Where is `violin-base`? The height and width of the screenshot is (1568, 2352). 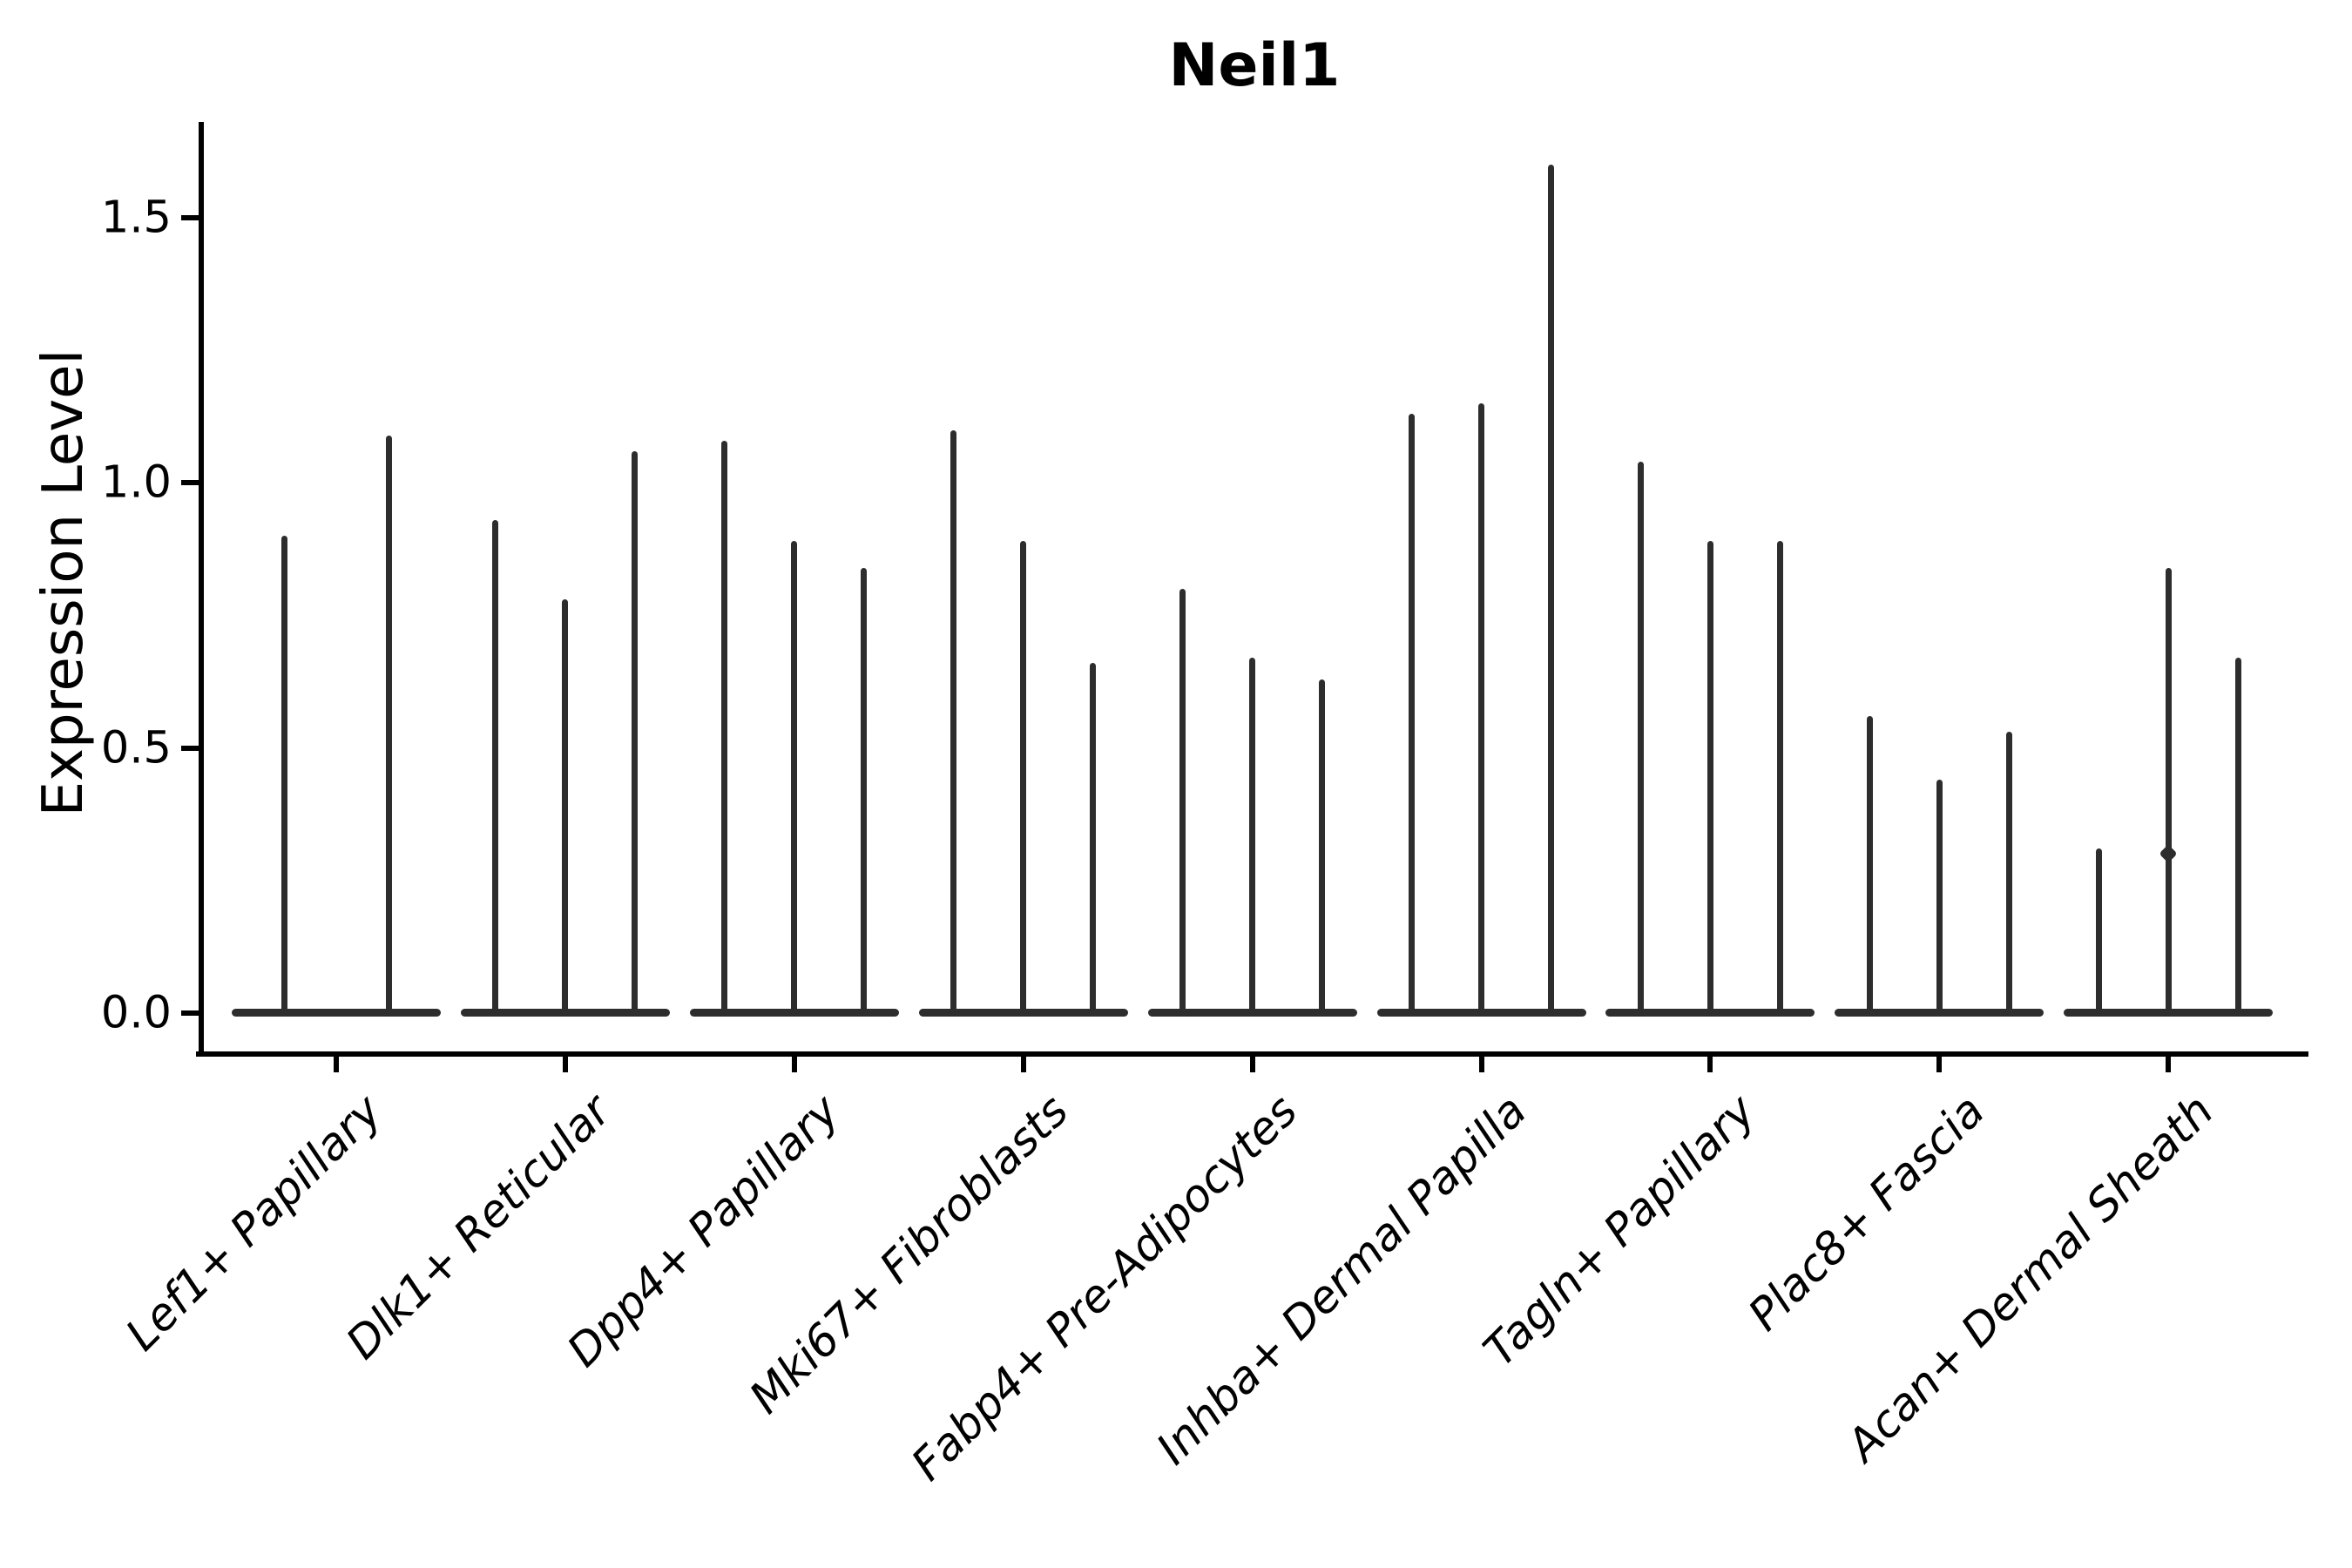 violin-base is located at coordinates (336, 1013).